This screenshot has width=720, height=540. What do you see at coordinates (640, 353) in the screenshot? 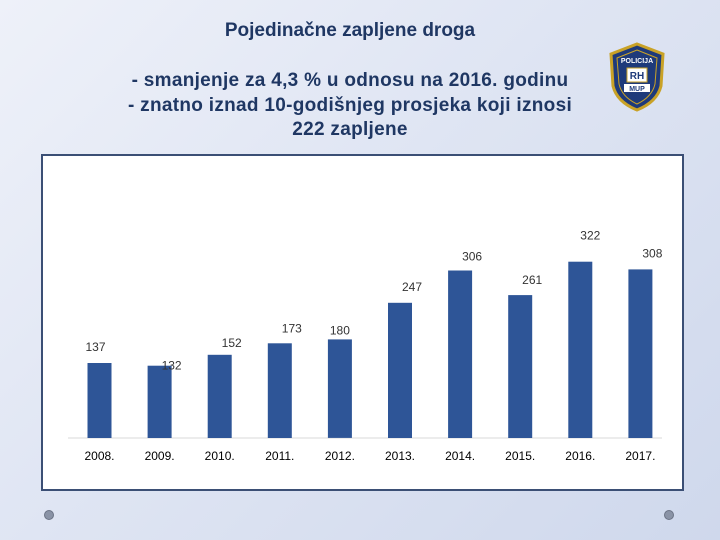
I see `bar-2017` at bounding box center [640, 353].